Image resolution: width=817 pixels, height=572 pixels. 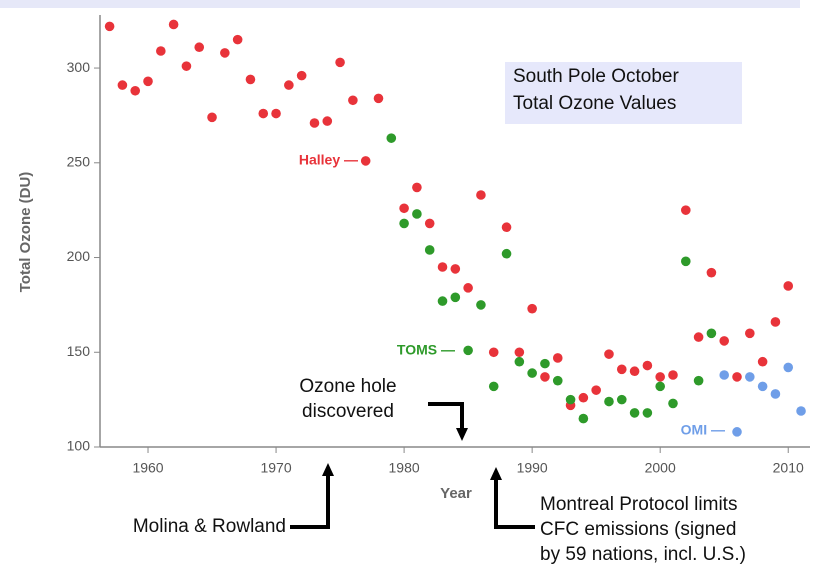 What do you see at coordinates (638, 504) in the screenshot?
I see `annotation: Montreal Protocol limits` at bounding box center [638, 504].